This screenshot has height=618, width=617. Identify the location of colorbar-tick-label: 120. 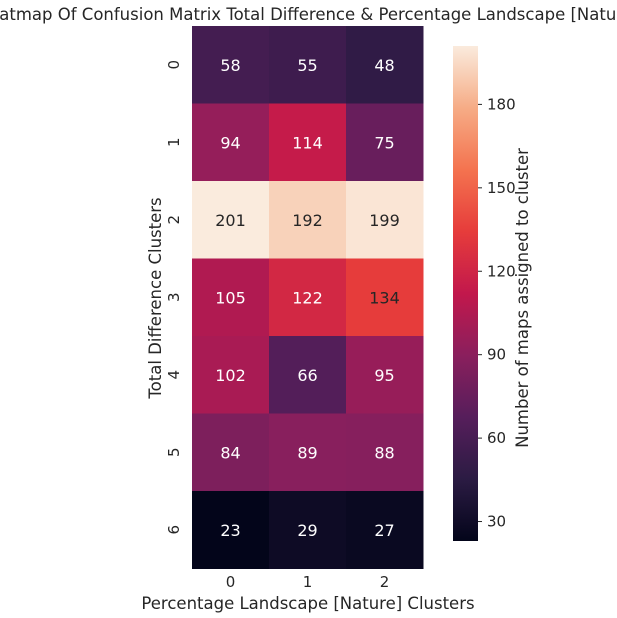
(501, 271).